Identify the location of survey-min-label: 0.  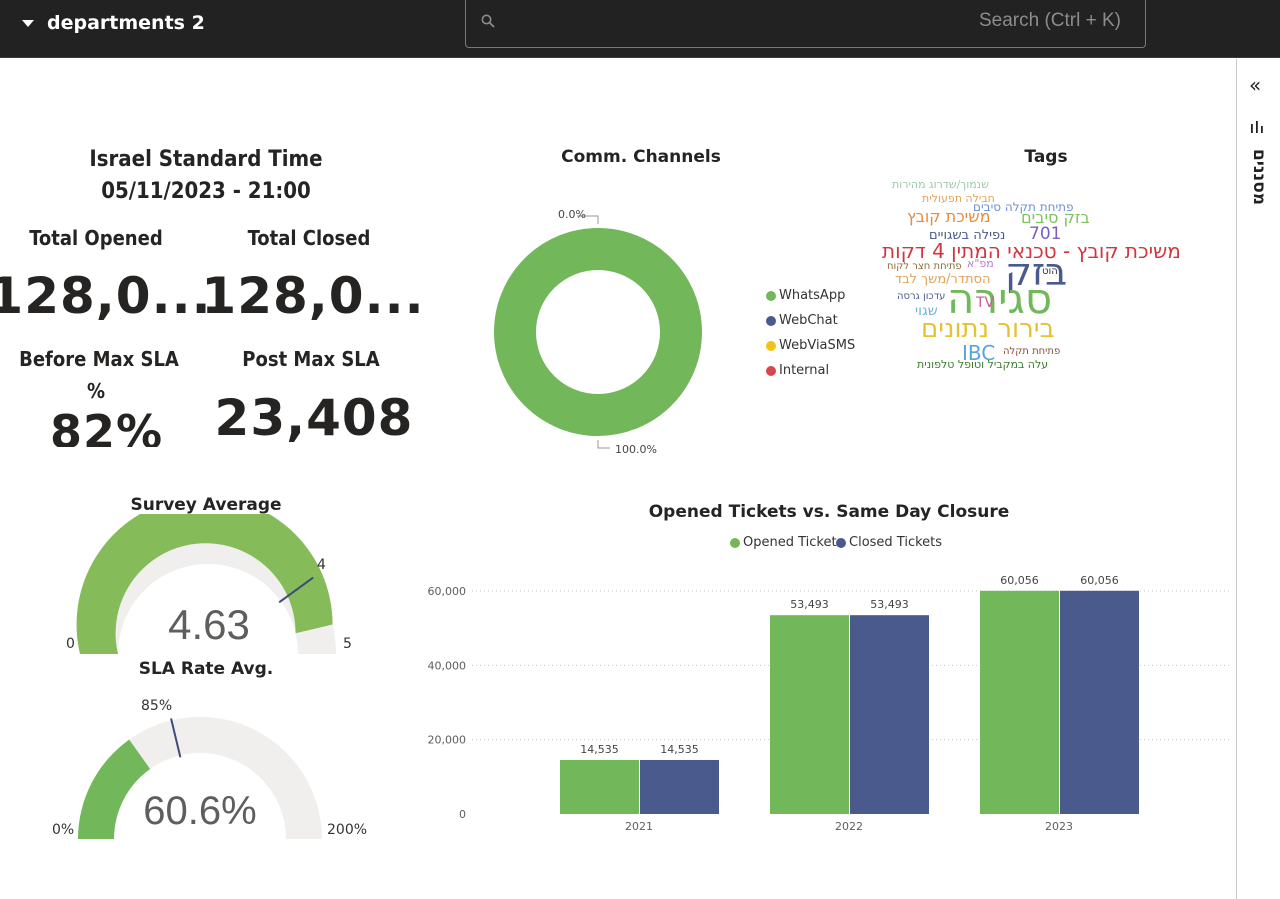
(70, 644).